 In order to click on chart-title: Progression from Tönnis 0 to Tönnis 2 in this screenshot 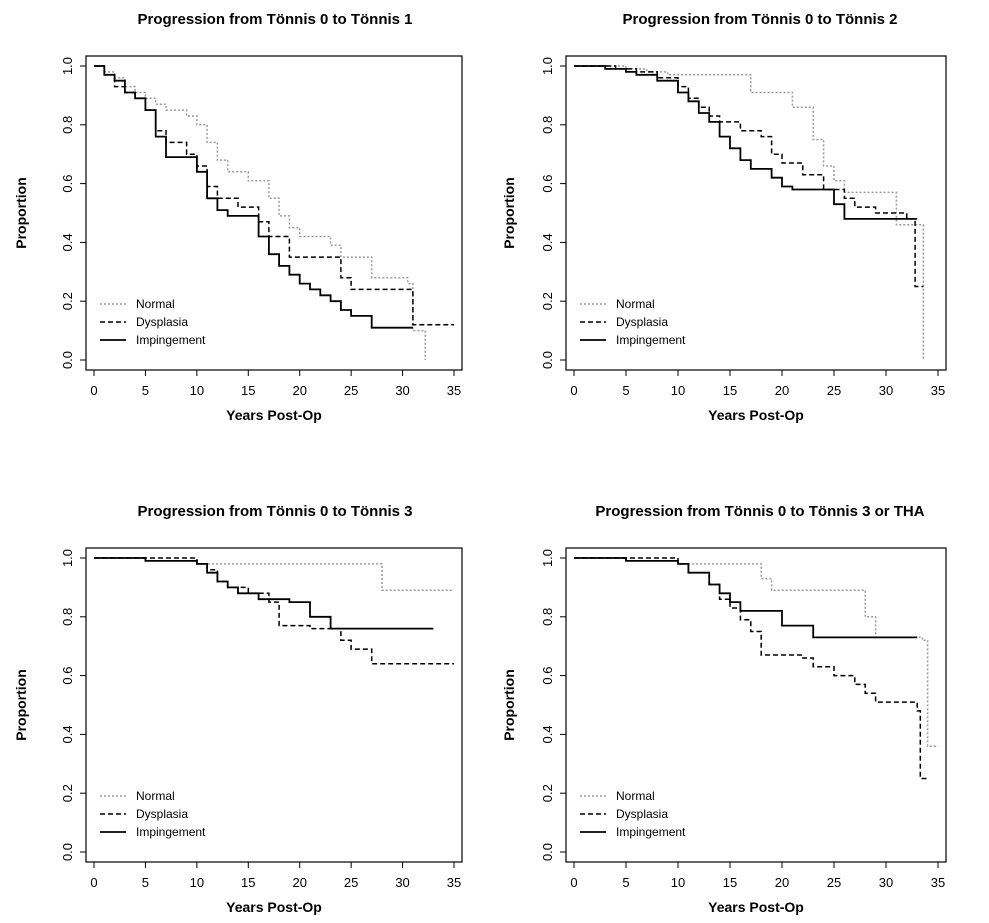, I will do `click(759, 19)`.